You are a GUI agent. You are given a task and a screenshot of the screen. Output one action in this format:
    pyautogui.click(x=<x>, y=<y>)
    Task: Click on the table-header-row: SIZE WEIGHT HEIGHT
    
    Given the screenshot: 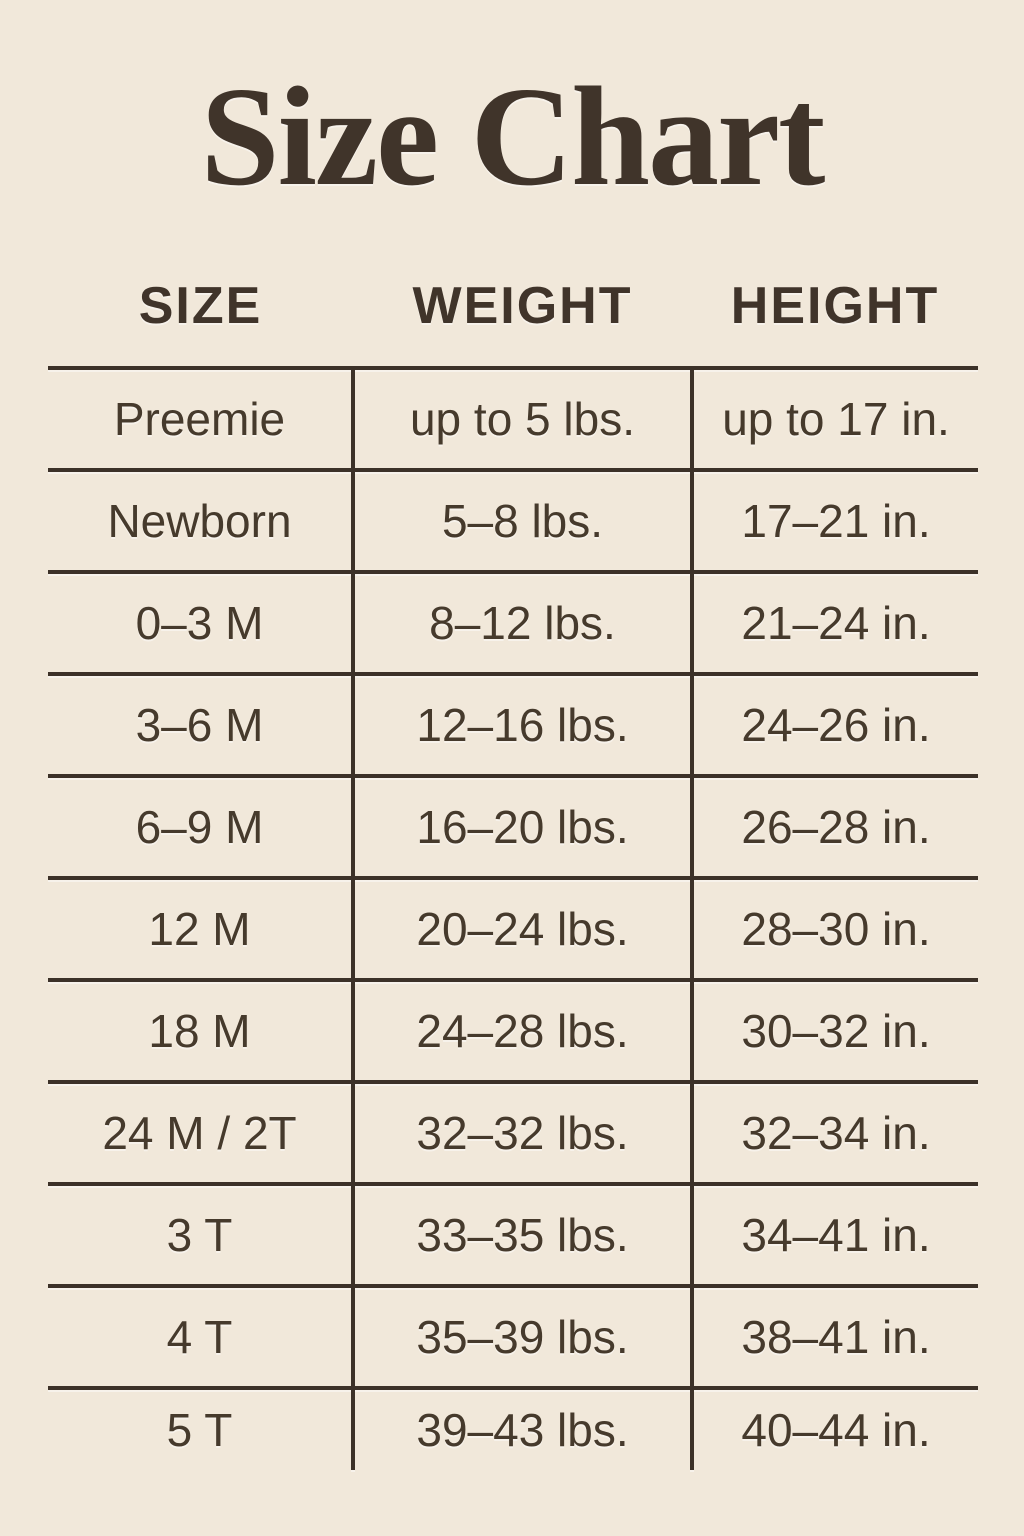 What is the action you would take?
    pyautogui.click(x=513, y=306)
    